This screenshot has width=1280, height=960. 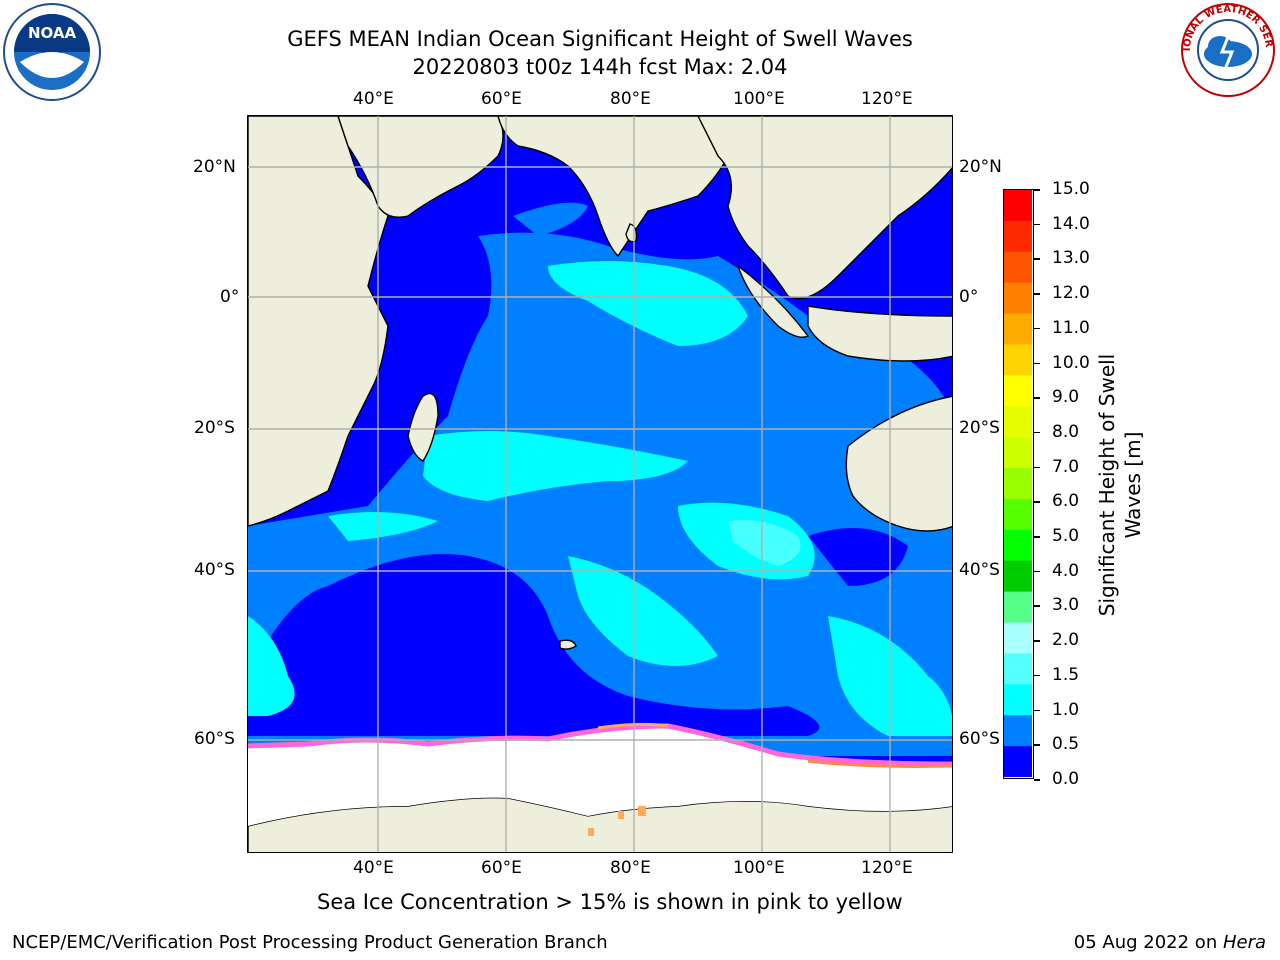 I want to click on colorbar-tick-label: 10.0, so click(x=1071, y=362).